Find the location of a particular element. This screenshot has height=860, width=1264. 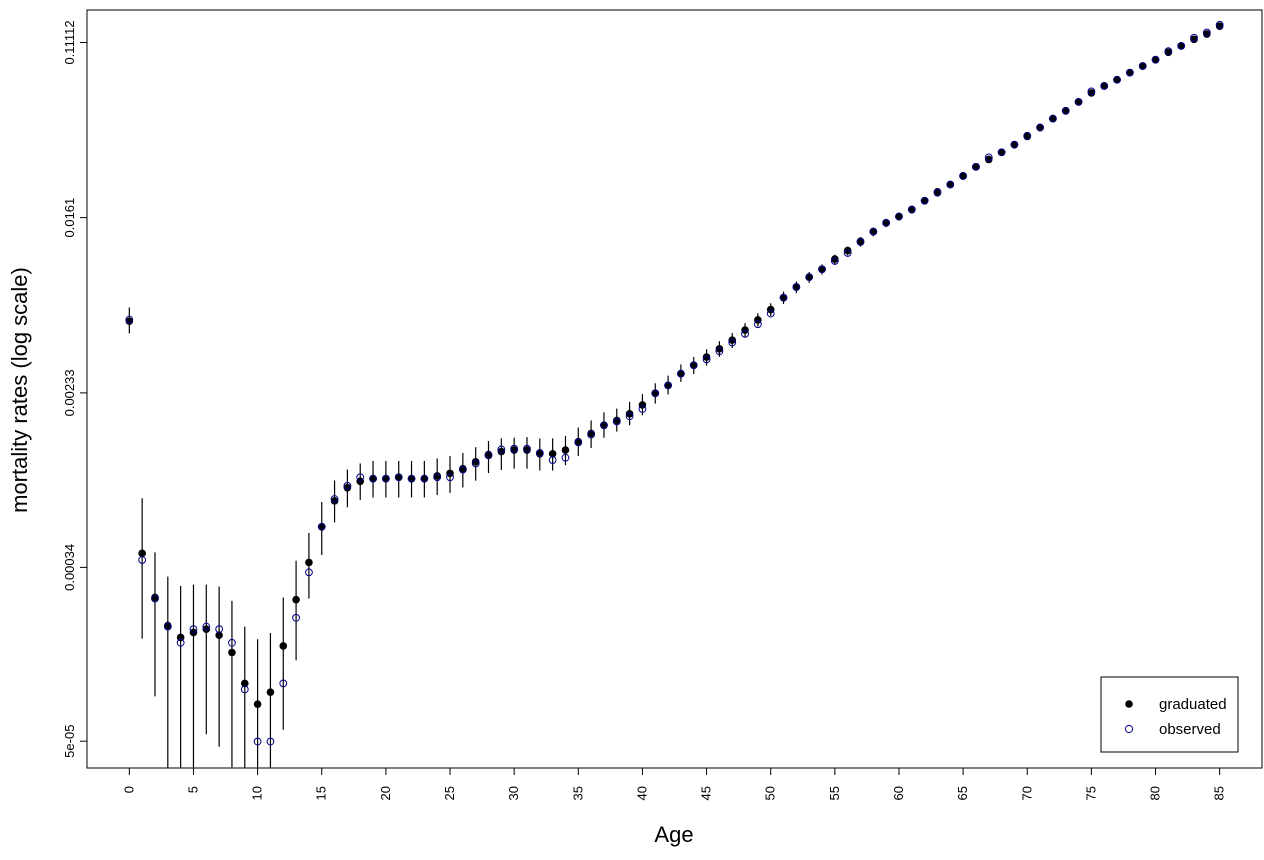

x-axis-title: Age is located at coordinates (673, 834).